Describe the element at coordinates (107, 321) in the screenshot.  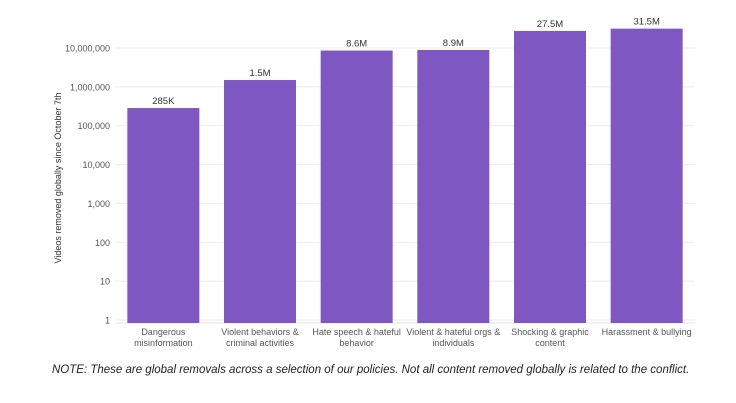
I see `y-tick-label: 1` at that location.